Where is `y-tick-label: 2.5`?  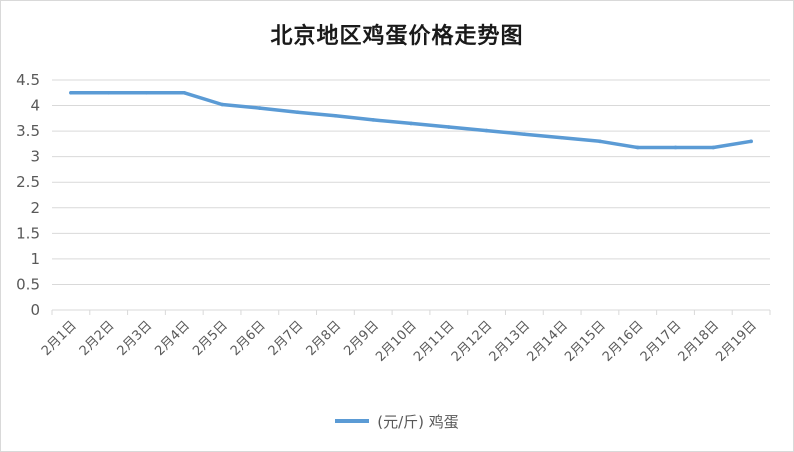 y-tick-label: 2.5 is located at coordinates (28, 182).